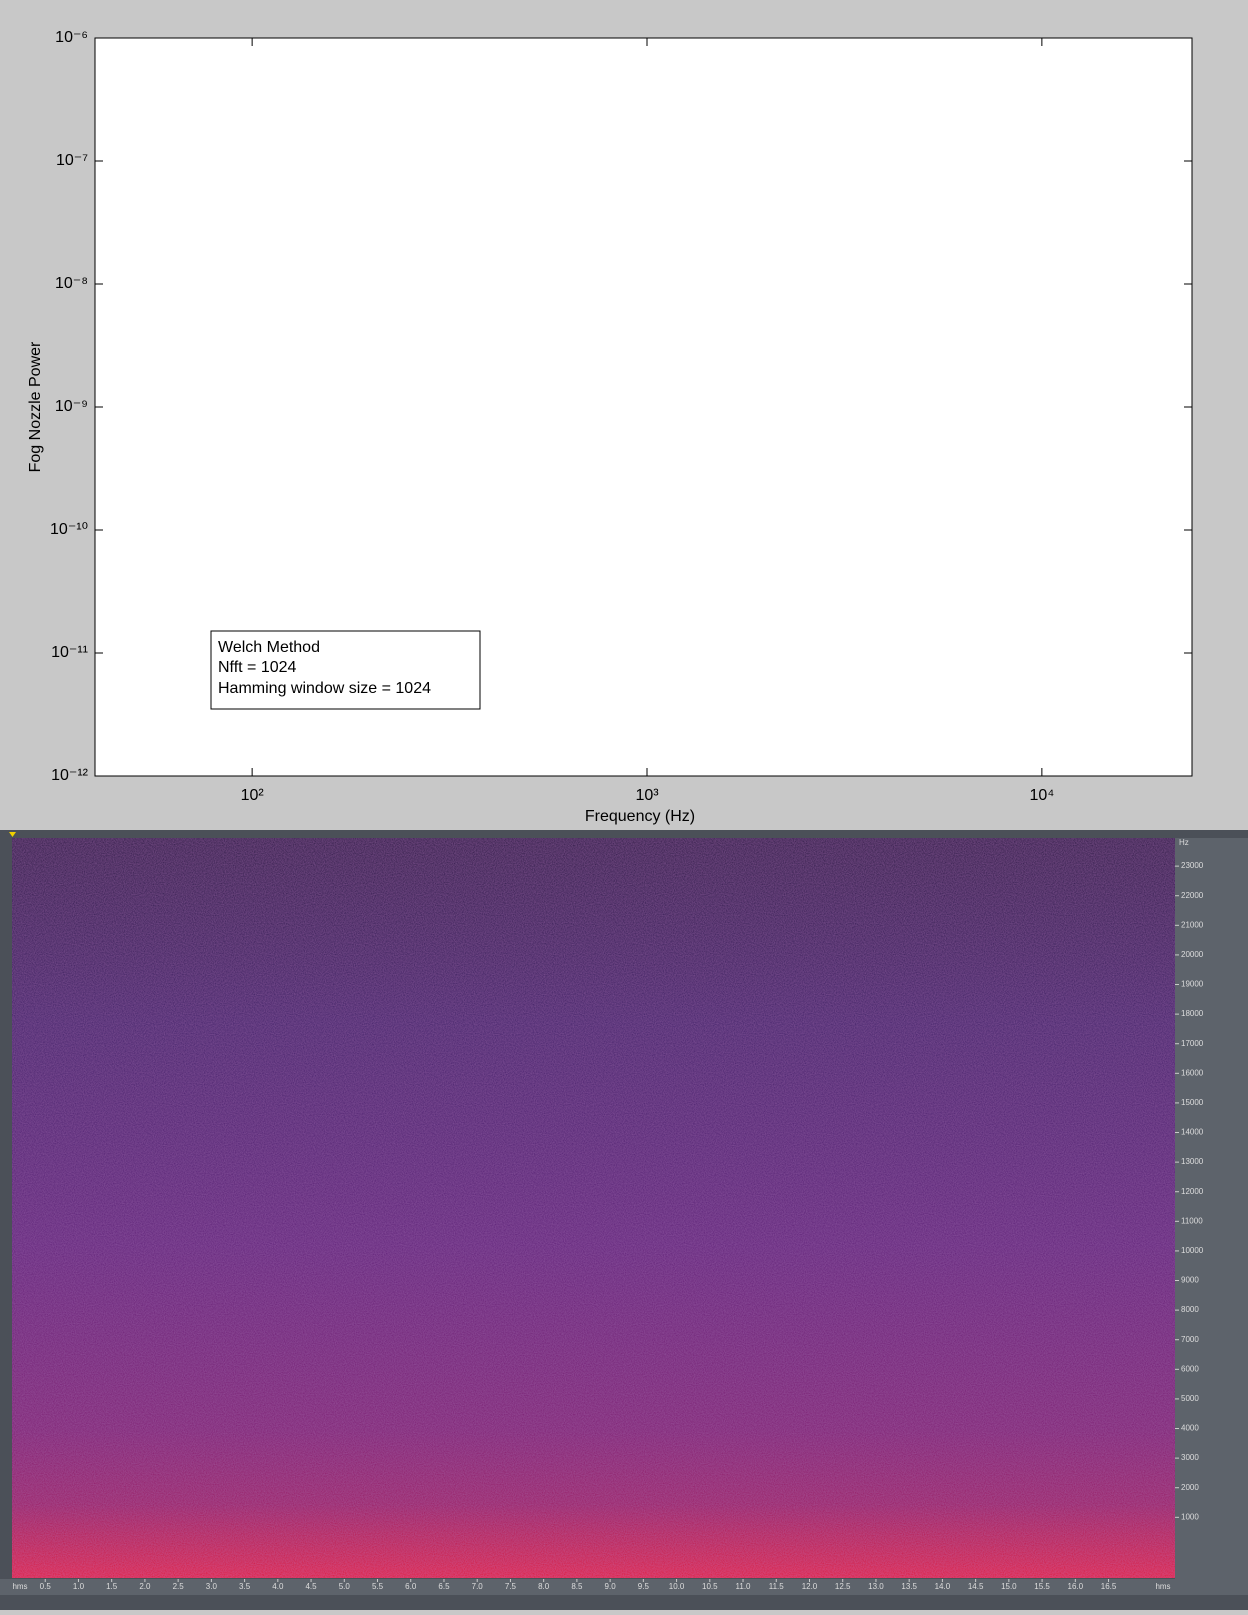 This screenshot has width=1248, height=1615. Describe the element at coordinates (145, 1586) in the screenshot. I see `x-tick-label: 2.0` at that location.